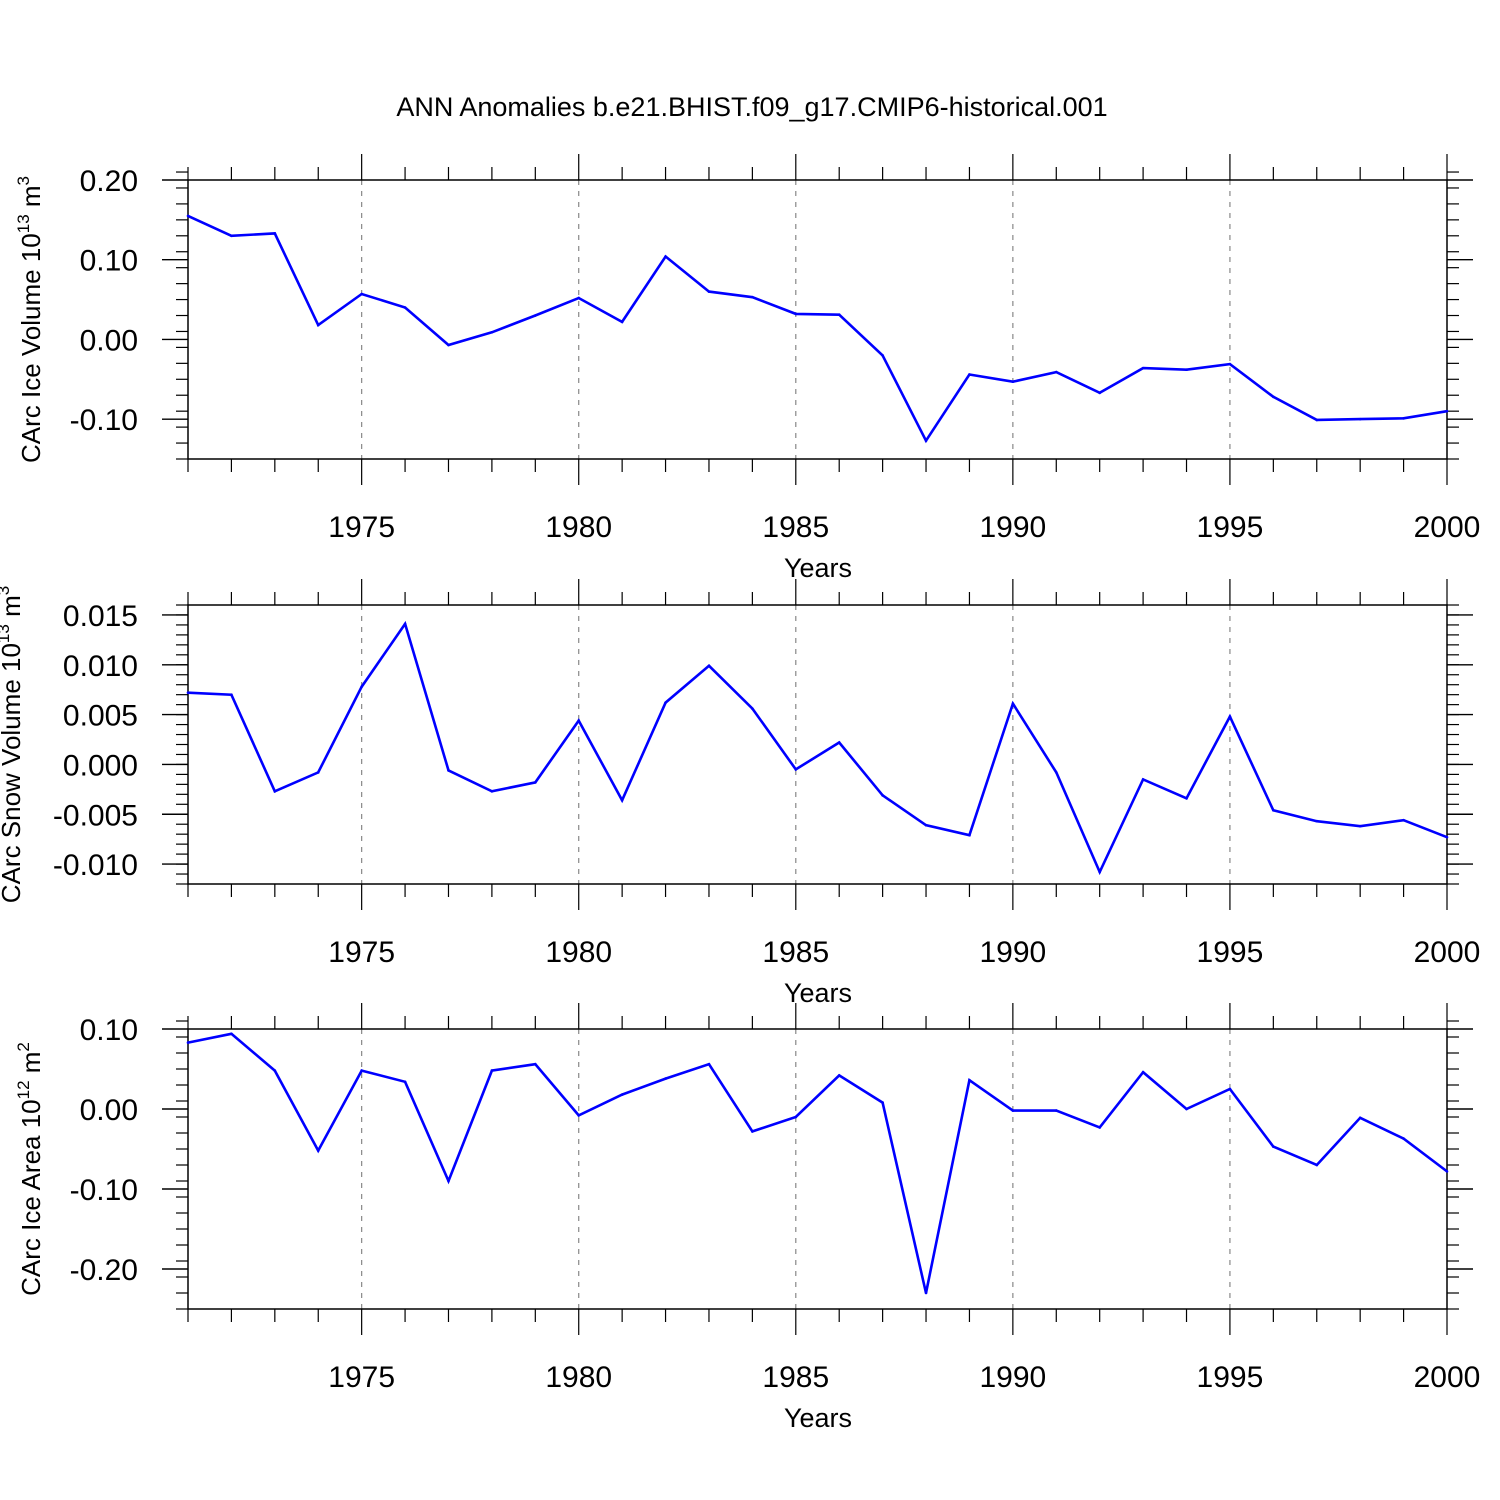  What do you see at coordinates (104, 1270) in the screenshot?
I see `y-tick-label: -0.20` at bounding box center [104, 1270].